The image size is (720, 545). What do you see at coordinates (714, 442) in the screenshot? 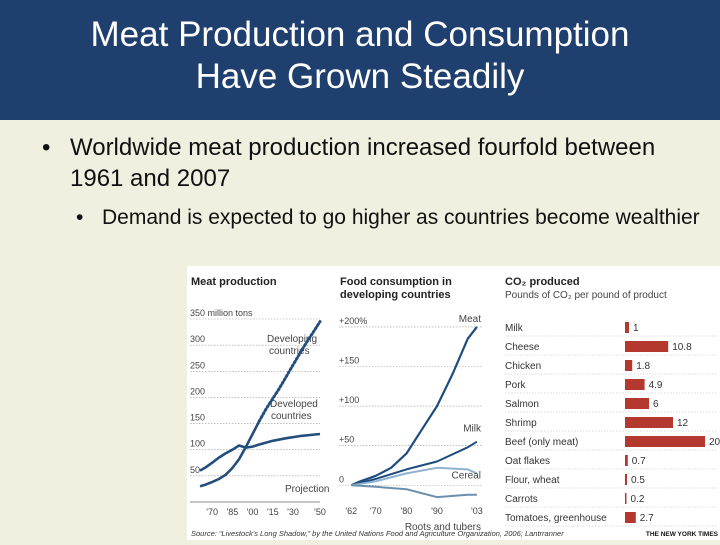
I see `bar-value-label: 20` at bounding box center [714, 442].